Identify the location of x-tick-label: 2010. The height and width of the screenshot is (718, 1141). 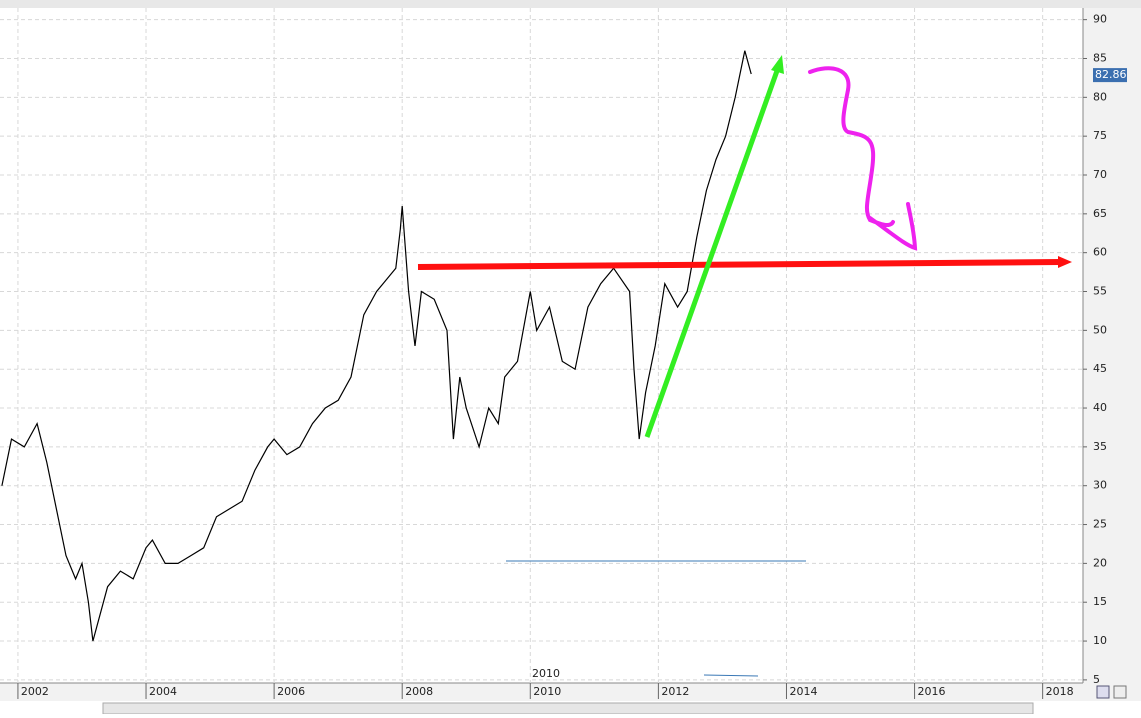
(547, 691).